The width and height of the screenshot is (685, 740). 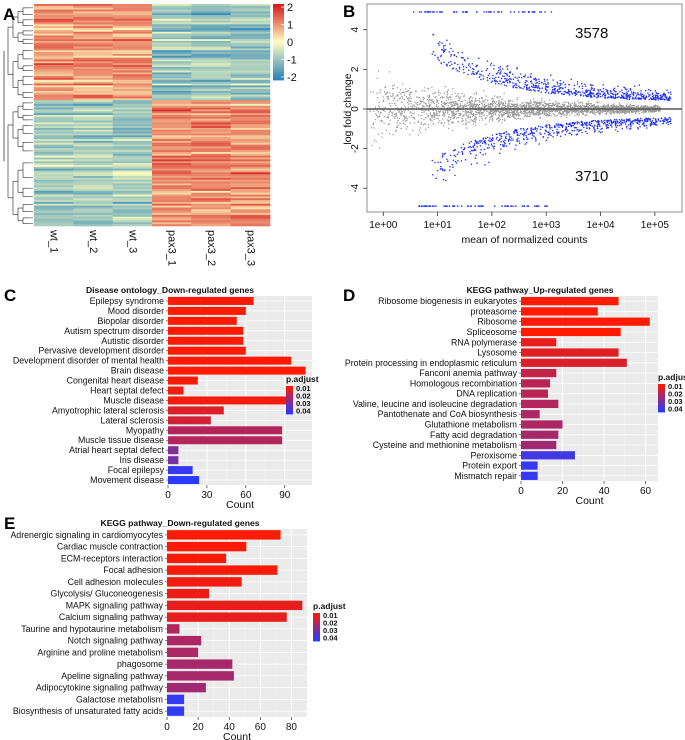 What do you see at coordinates (546, 225) in the screenshot?
I see `ma-x-tick-label: 1e+03` at bounding box center [546, 225].